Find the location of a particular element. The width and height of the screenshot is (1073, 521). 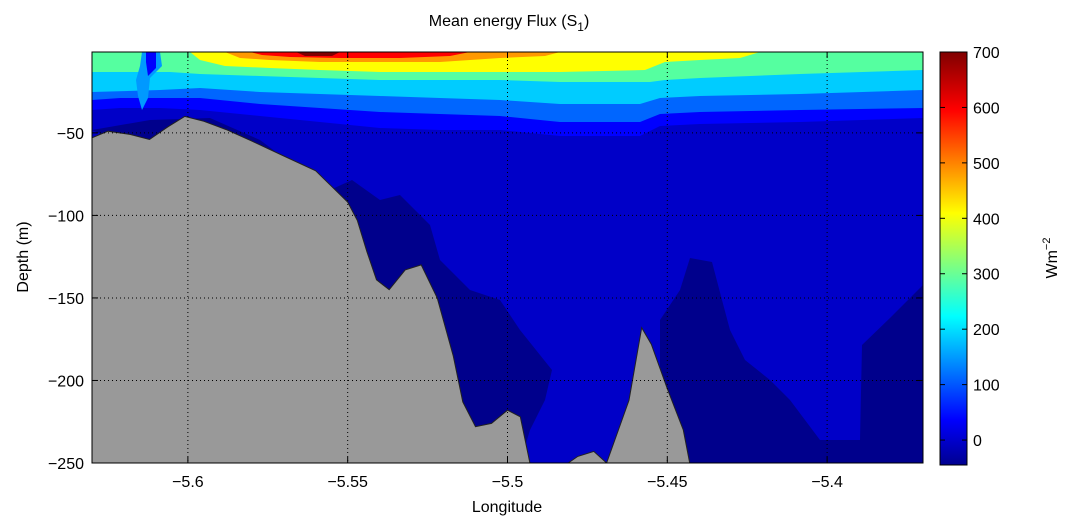

bathymetry-ridge is located at coordinates (629, 394).